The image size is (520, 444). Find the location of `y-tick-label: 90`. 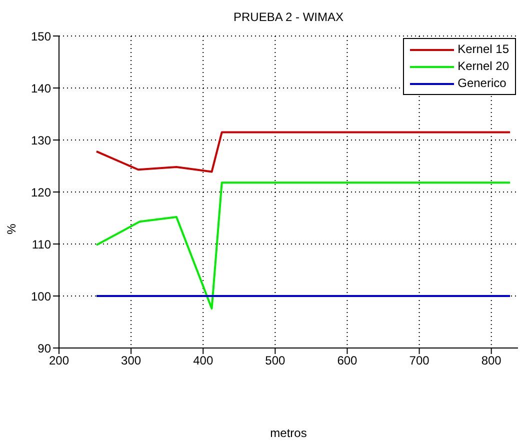

y-tick-label: 90 is located at coordinates (45, 348).